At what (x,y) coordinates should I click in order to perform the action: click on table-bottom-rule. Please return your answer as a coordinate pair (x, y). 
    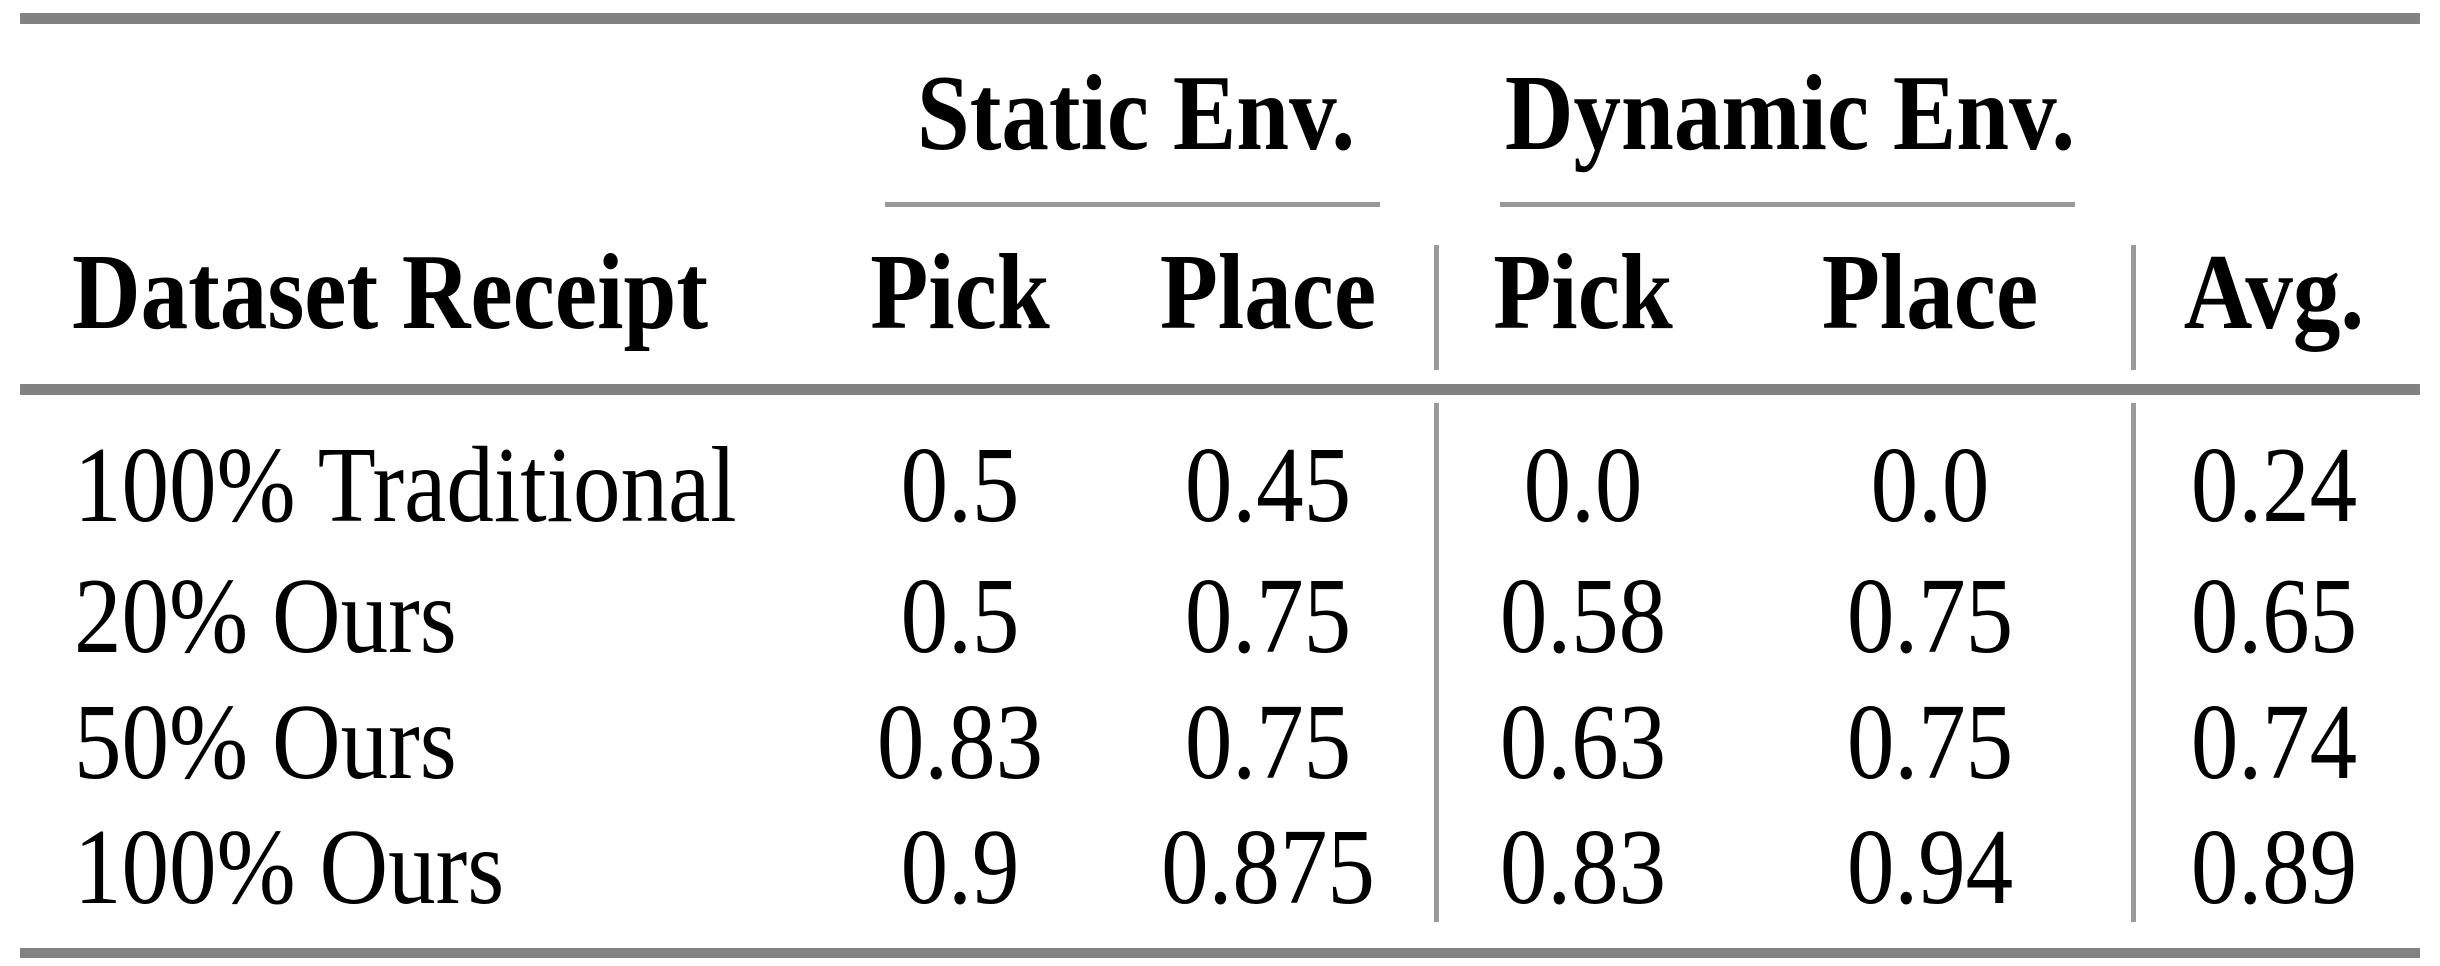
    Looking at the image, I should click on (1220, 953).